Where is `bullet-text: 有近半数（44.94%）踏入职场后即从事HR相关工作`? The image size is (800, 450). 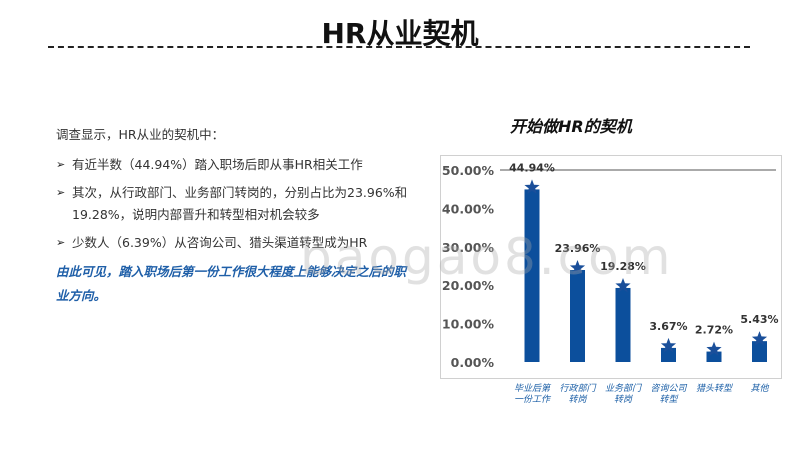 bullet-text: 有近半数（44.94%）踏入职场后即从事HR相关工作 is located at coordinates (217, 164).